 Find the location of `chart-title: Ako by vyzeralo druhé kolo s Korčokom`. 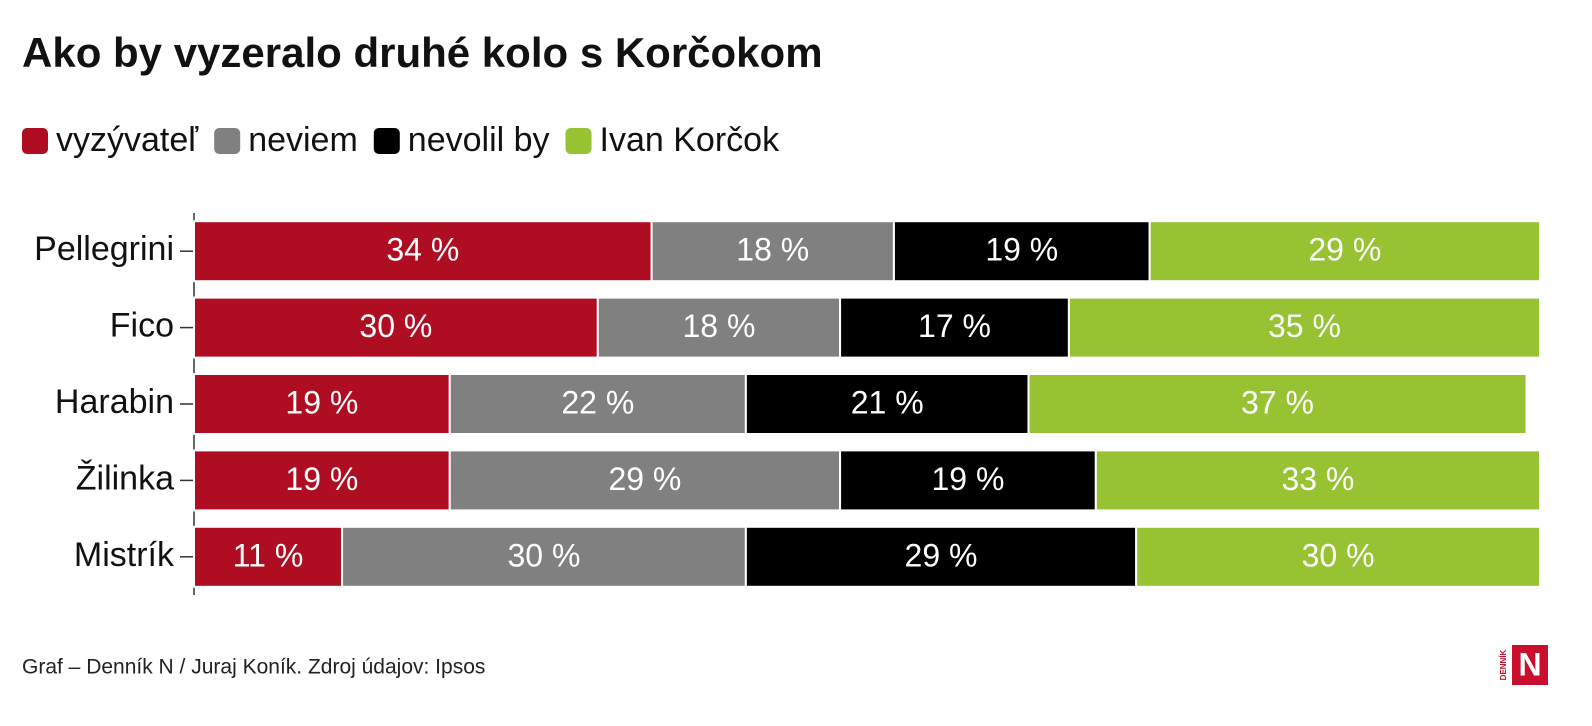

chart-title: Ako by vyzeralo druhé kolo s Korčokom is located at coordinates (422, 52).